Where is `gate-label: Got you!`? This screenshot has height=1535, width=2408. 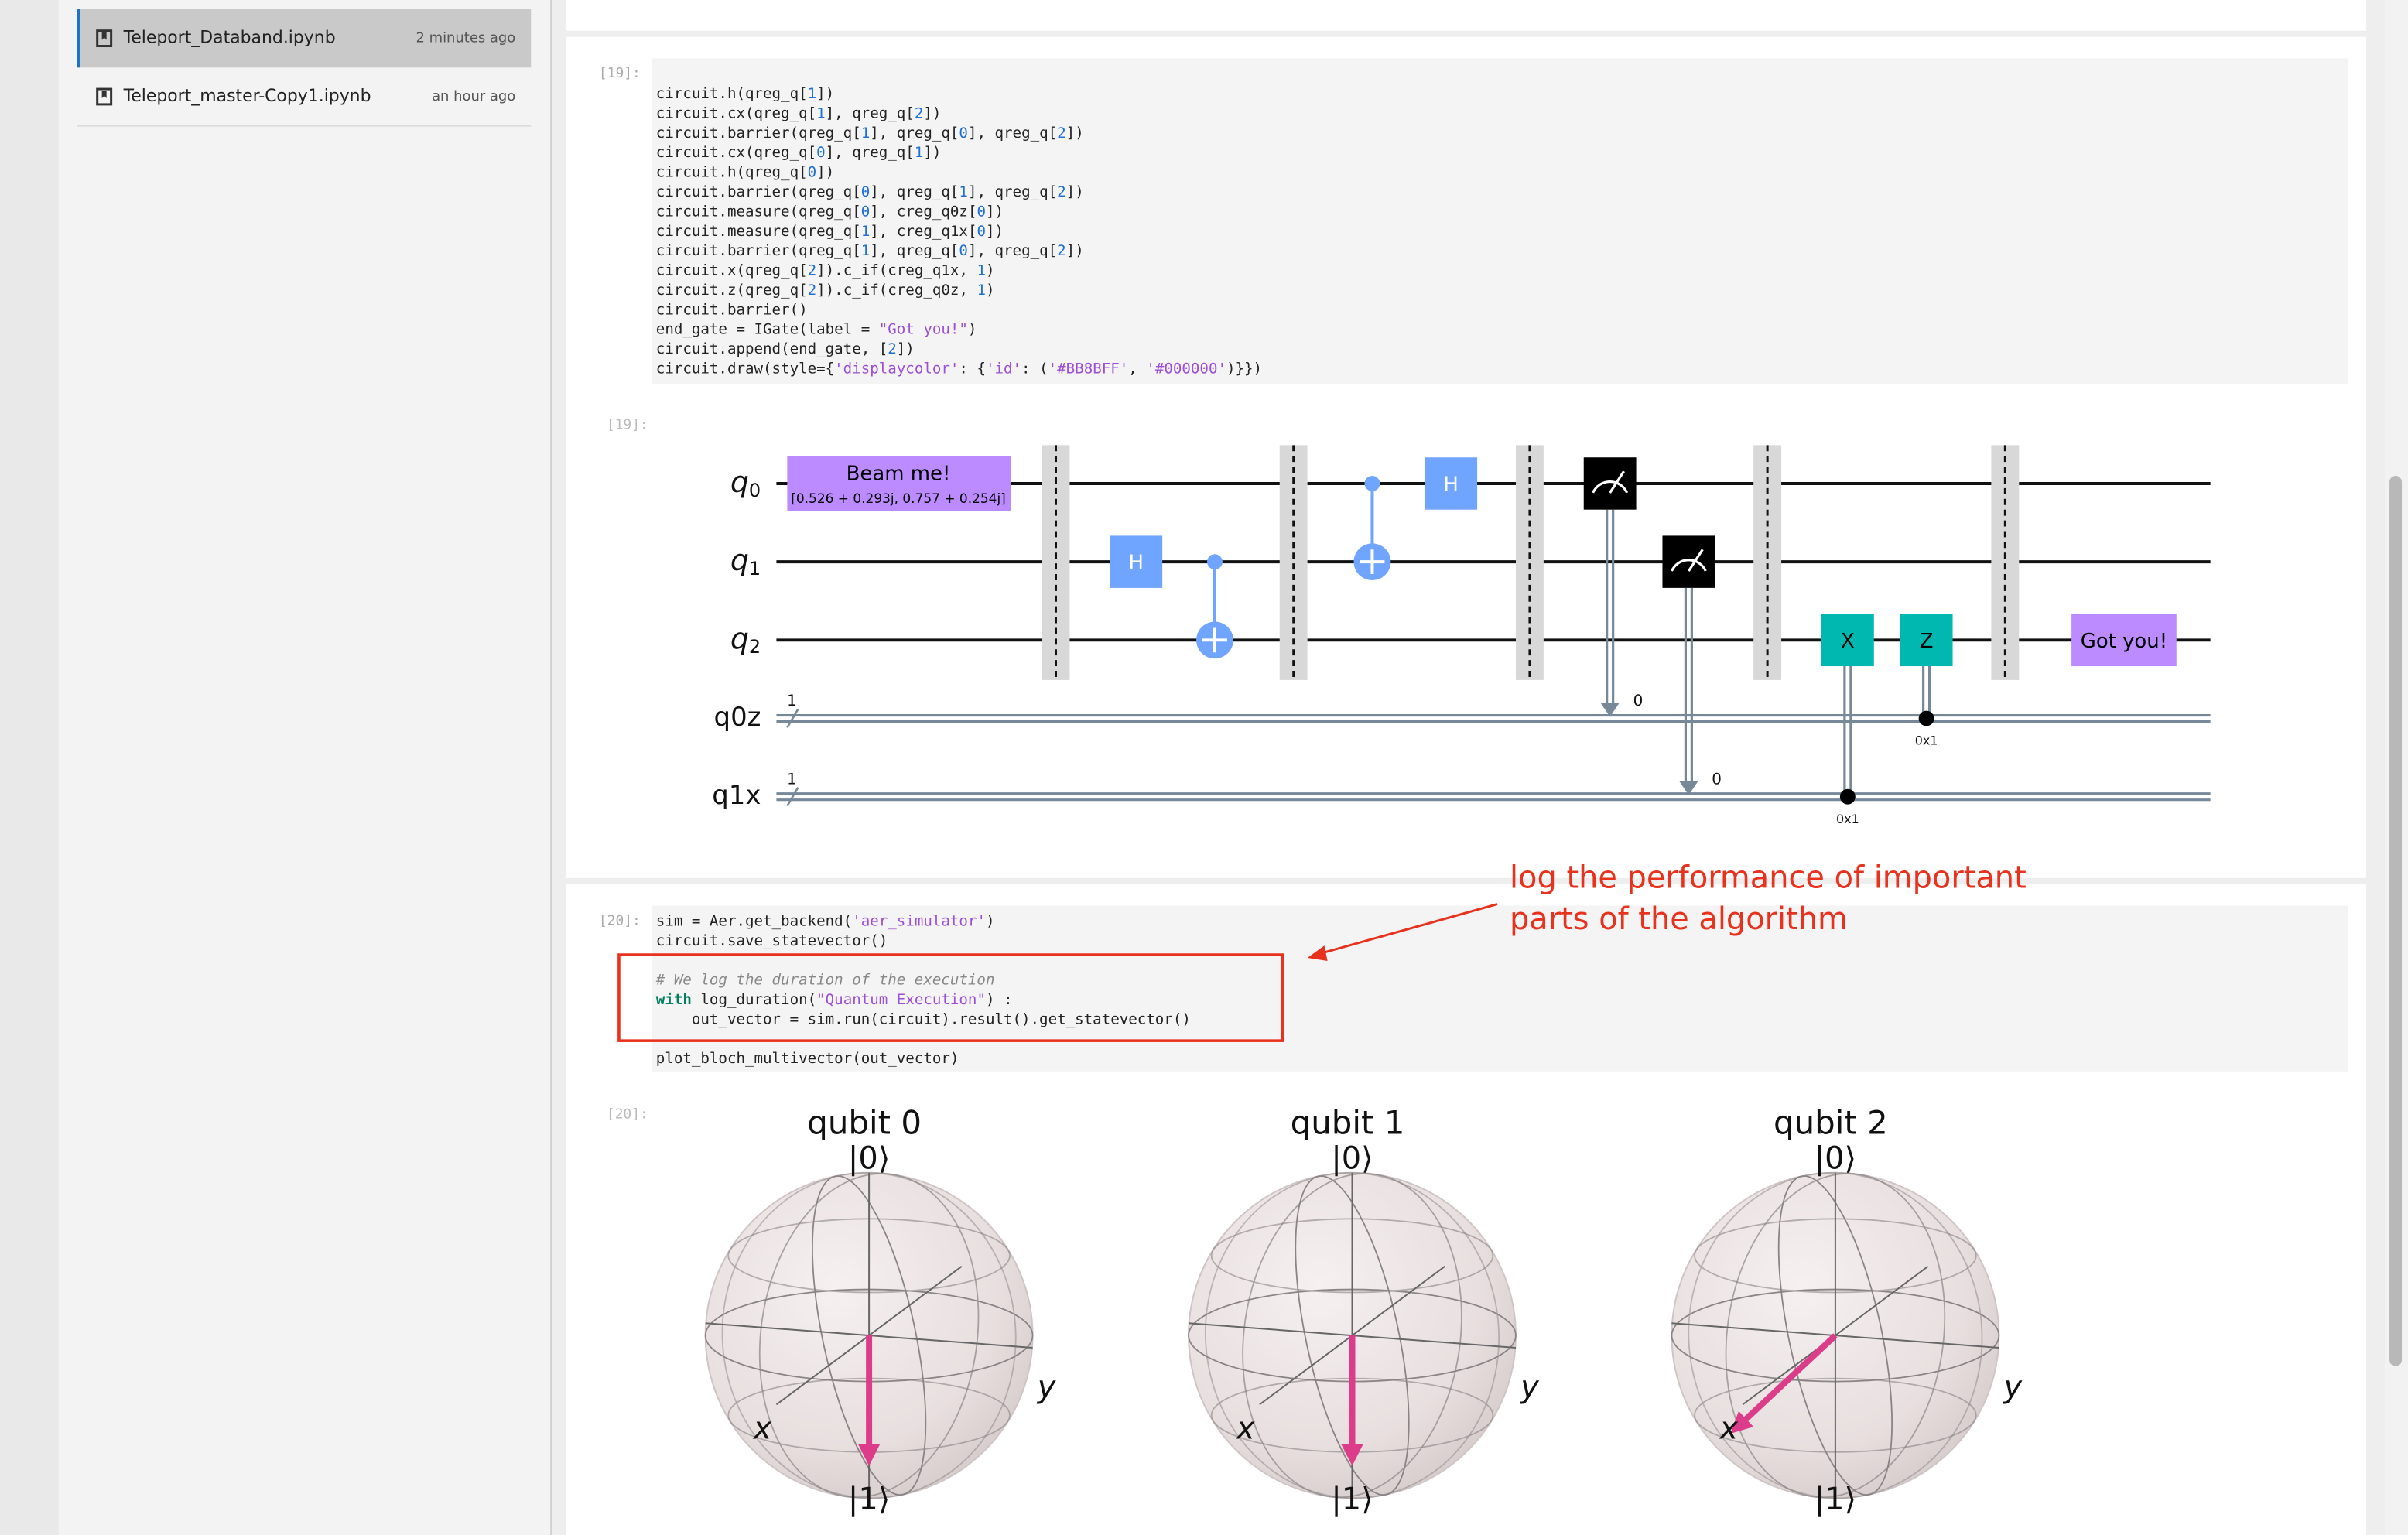 gate-label: Got you! is located at coordinates (2124, 641).